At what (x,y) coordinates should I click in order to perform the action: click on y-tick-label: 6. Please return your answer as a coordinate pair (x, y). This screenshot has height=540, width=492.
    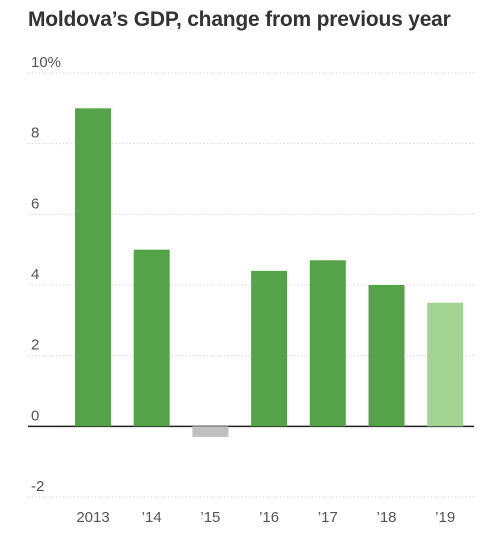
    Looking at the image, I should click on (35, 203).